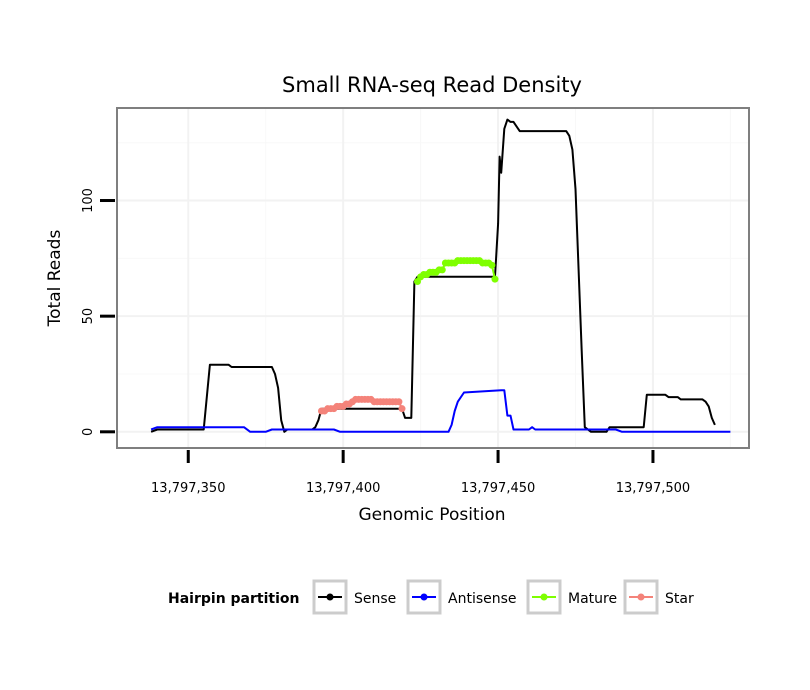 Image resolution: width=810 pixels, height=690 pixels. Describe the element at coordinates (482, 599) in the screenshot. I see `legend-label: Antisense` at that location.